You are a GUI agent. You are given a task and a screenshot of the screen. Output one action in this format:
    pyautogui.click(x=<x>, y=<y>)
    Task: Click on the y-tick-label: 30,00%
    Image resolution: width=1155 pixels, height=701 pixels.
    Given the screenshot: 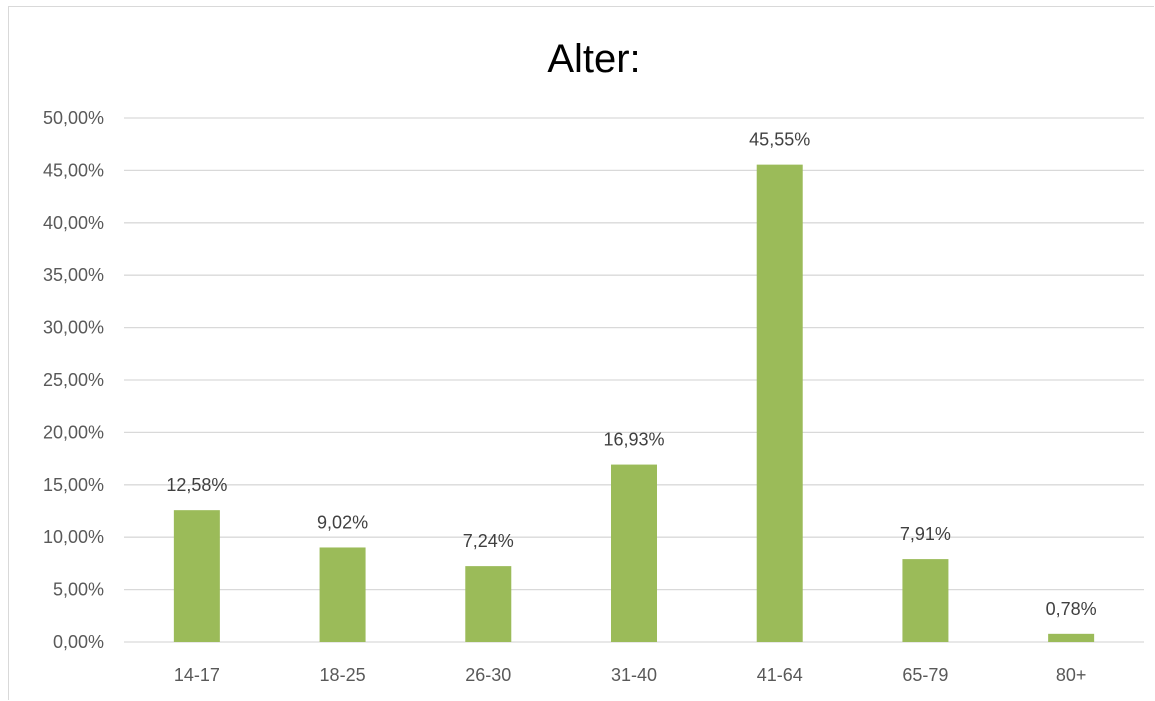 What is the action you would take?
    pyautogui.click(x=73, y=328)
    